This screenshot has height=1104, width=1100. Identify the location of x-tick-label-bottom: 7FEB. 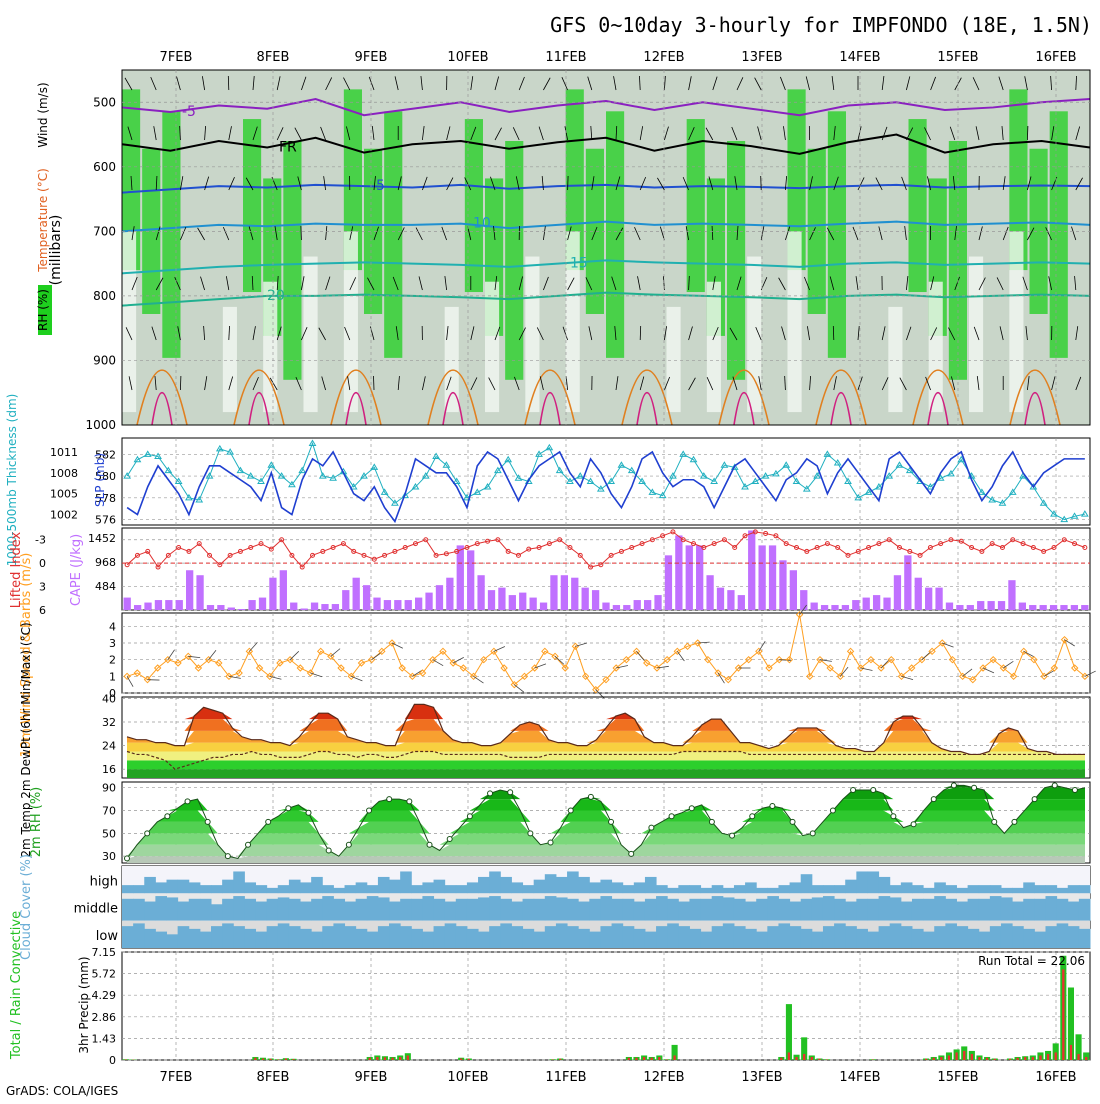
(176, 1077).